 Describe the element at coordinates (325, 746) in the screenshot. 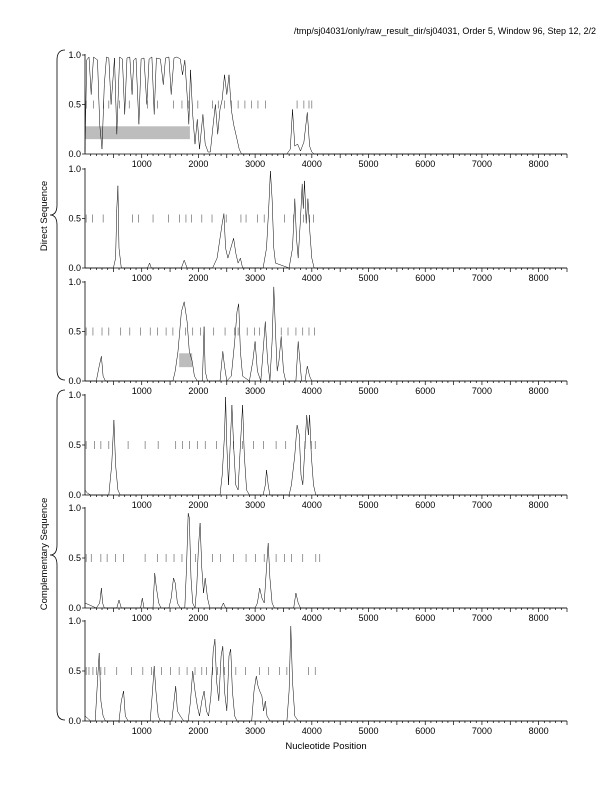

I see `x-axis-title: Nucleotide Position` at that location.